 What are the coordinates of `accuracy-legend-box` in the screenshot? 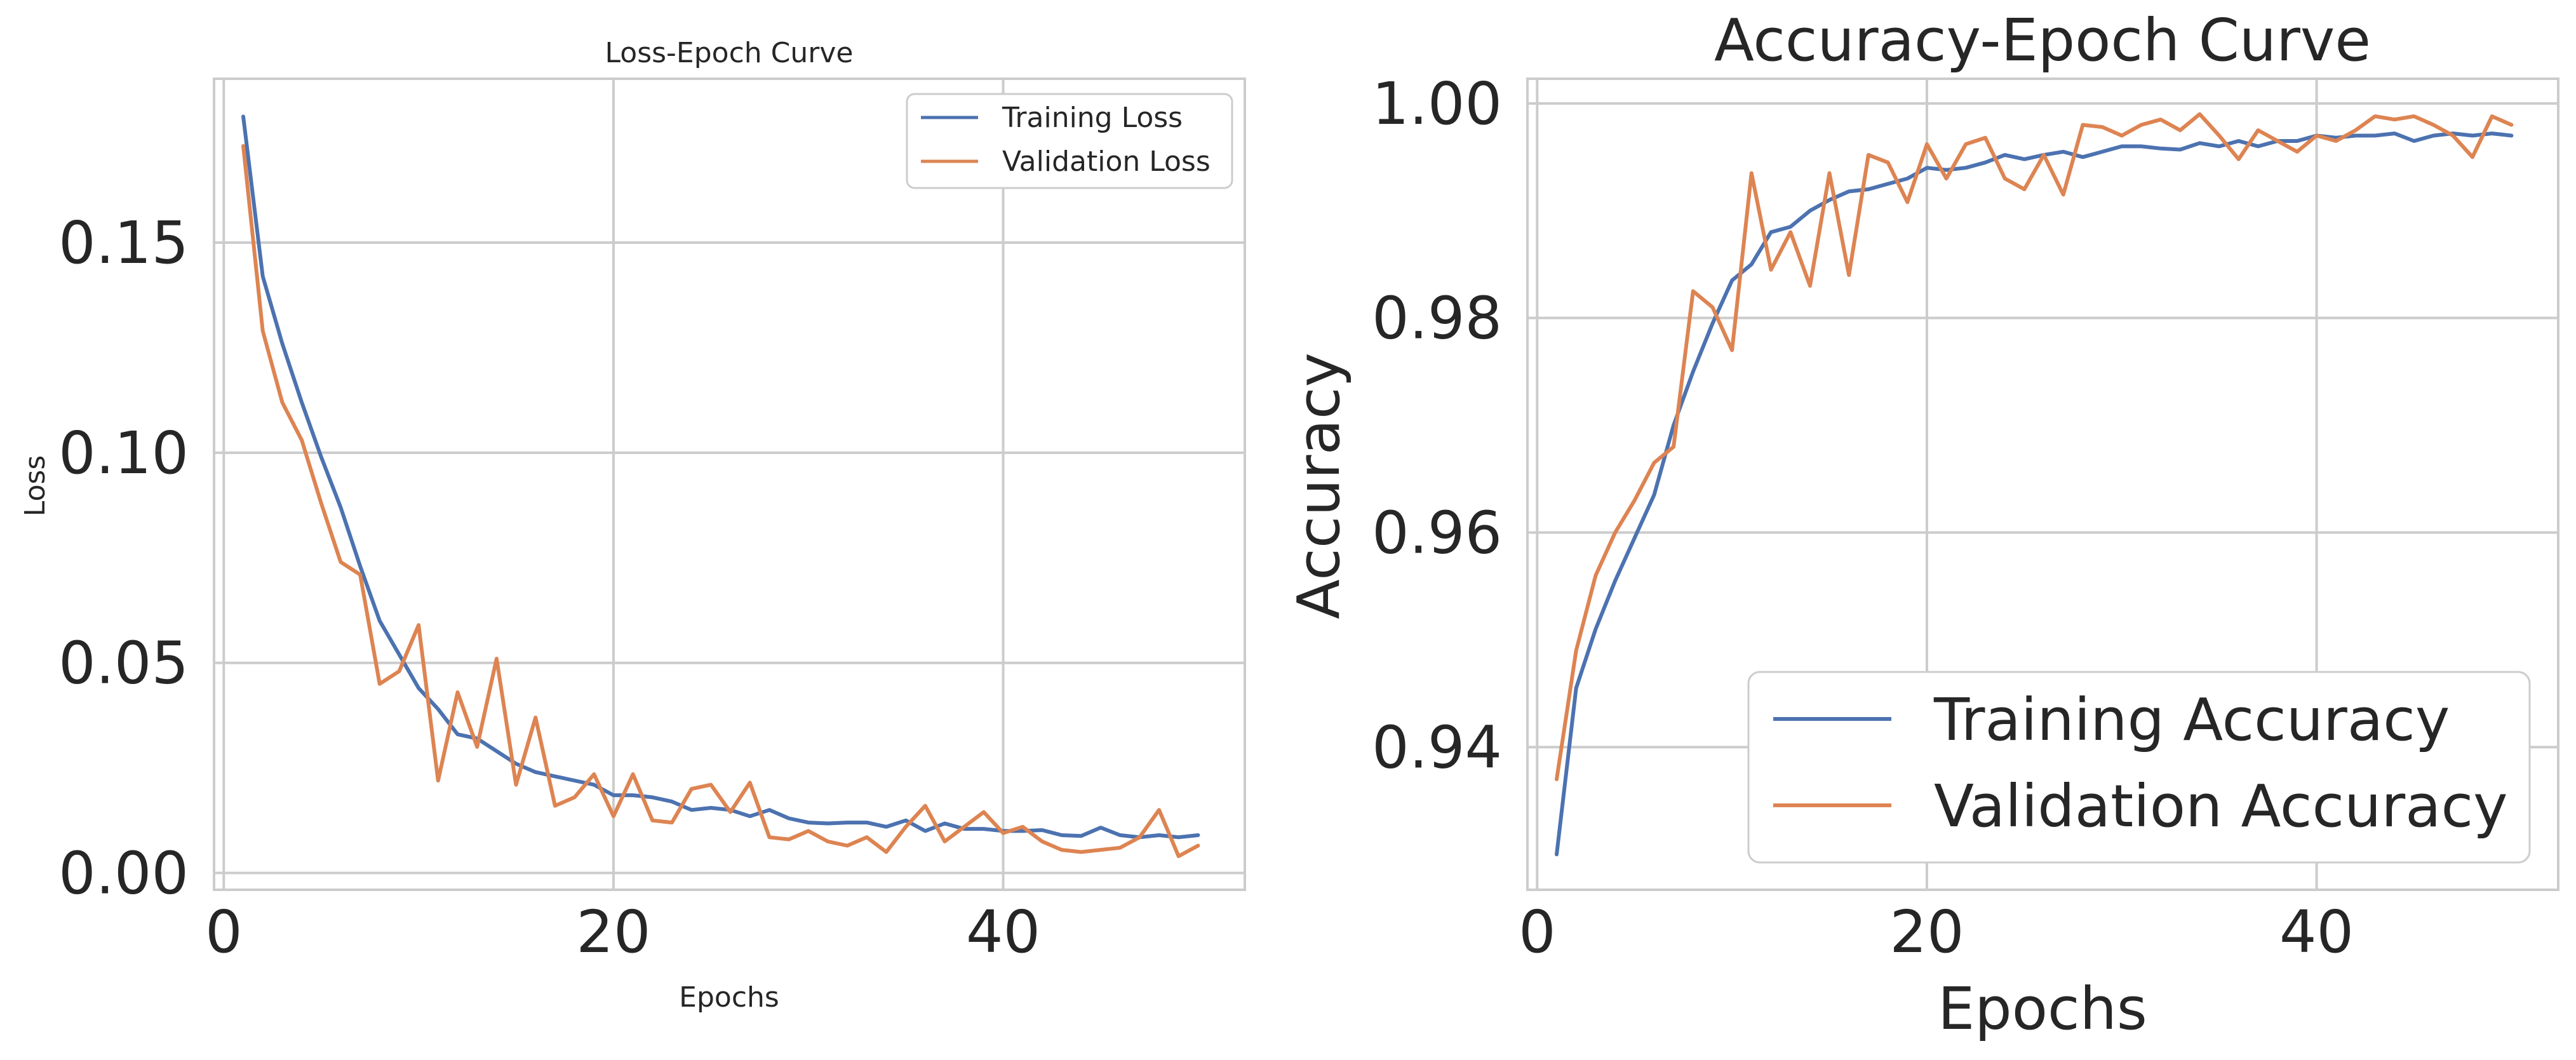 It's located at (2139, 768).